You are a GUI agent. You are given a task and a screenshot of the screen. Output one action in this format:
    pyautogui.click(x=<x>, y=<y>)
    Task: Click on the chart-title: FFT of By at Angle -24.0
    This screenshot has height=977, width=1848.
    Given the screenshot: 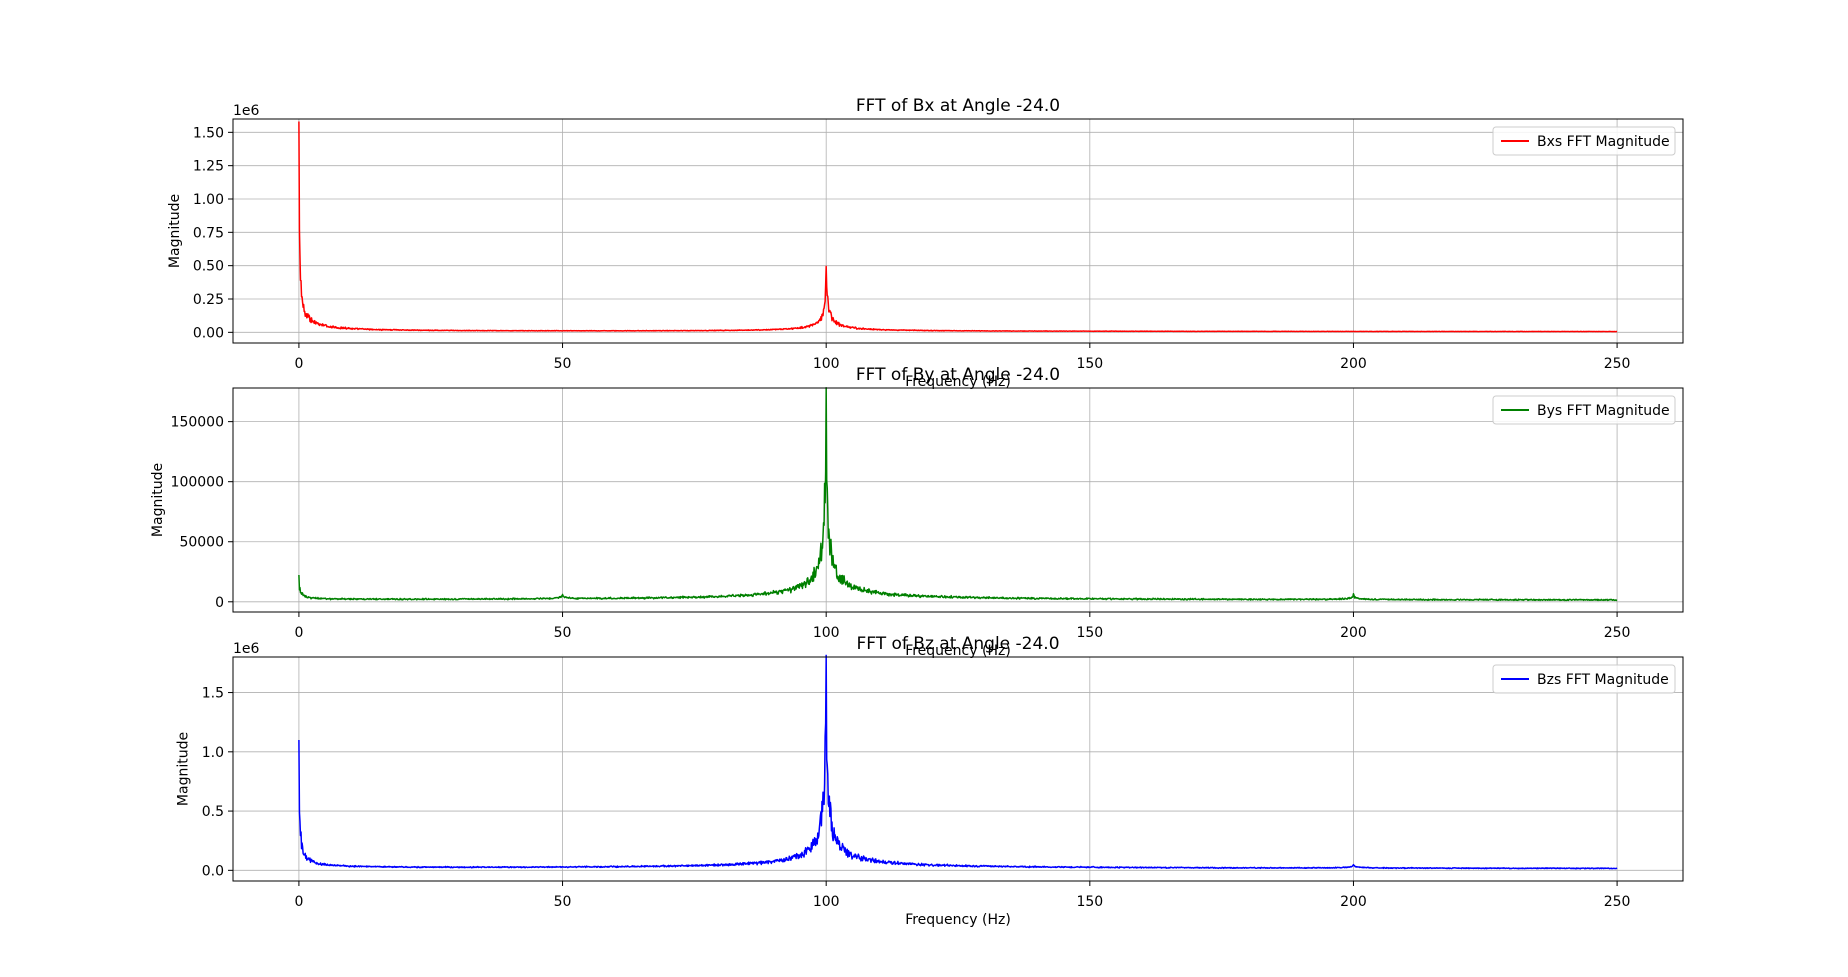 What is the action you would take?
    pyautogui.click(x=958, y=375)
    